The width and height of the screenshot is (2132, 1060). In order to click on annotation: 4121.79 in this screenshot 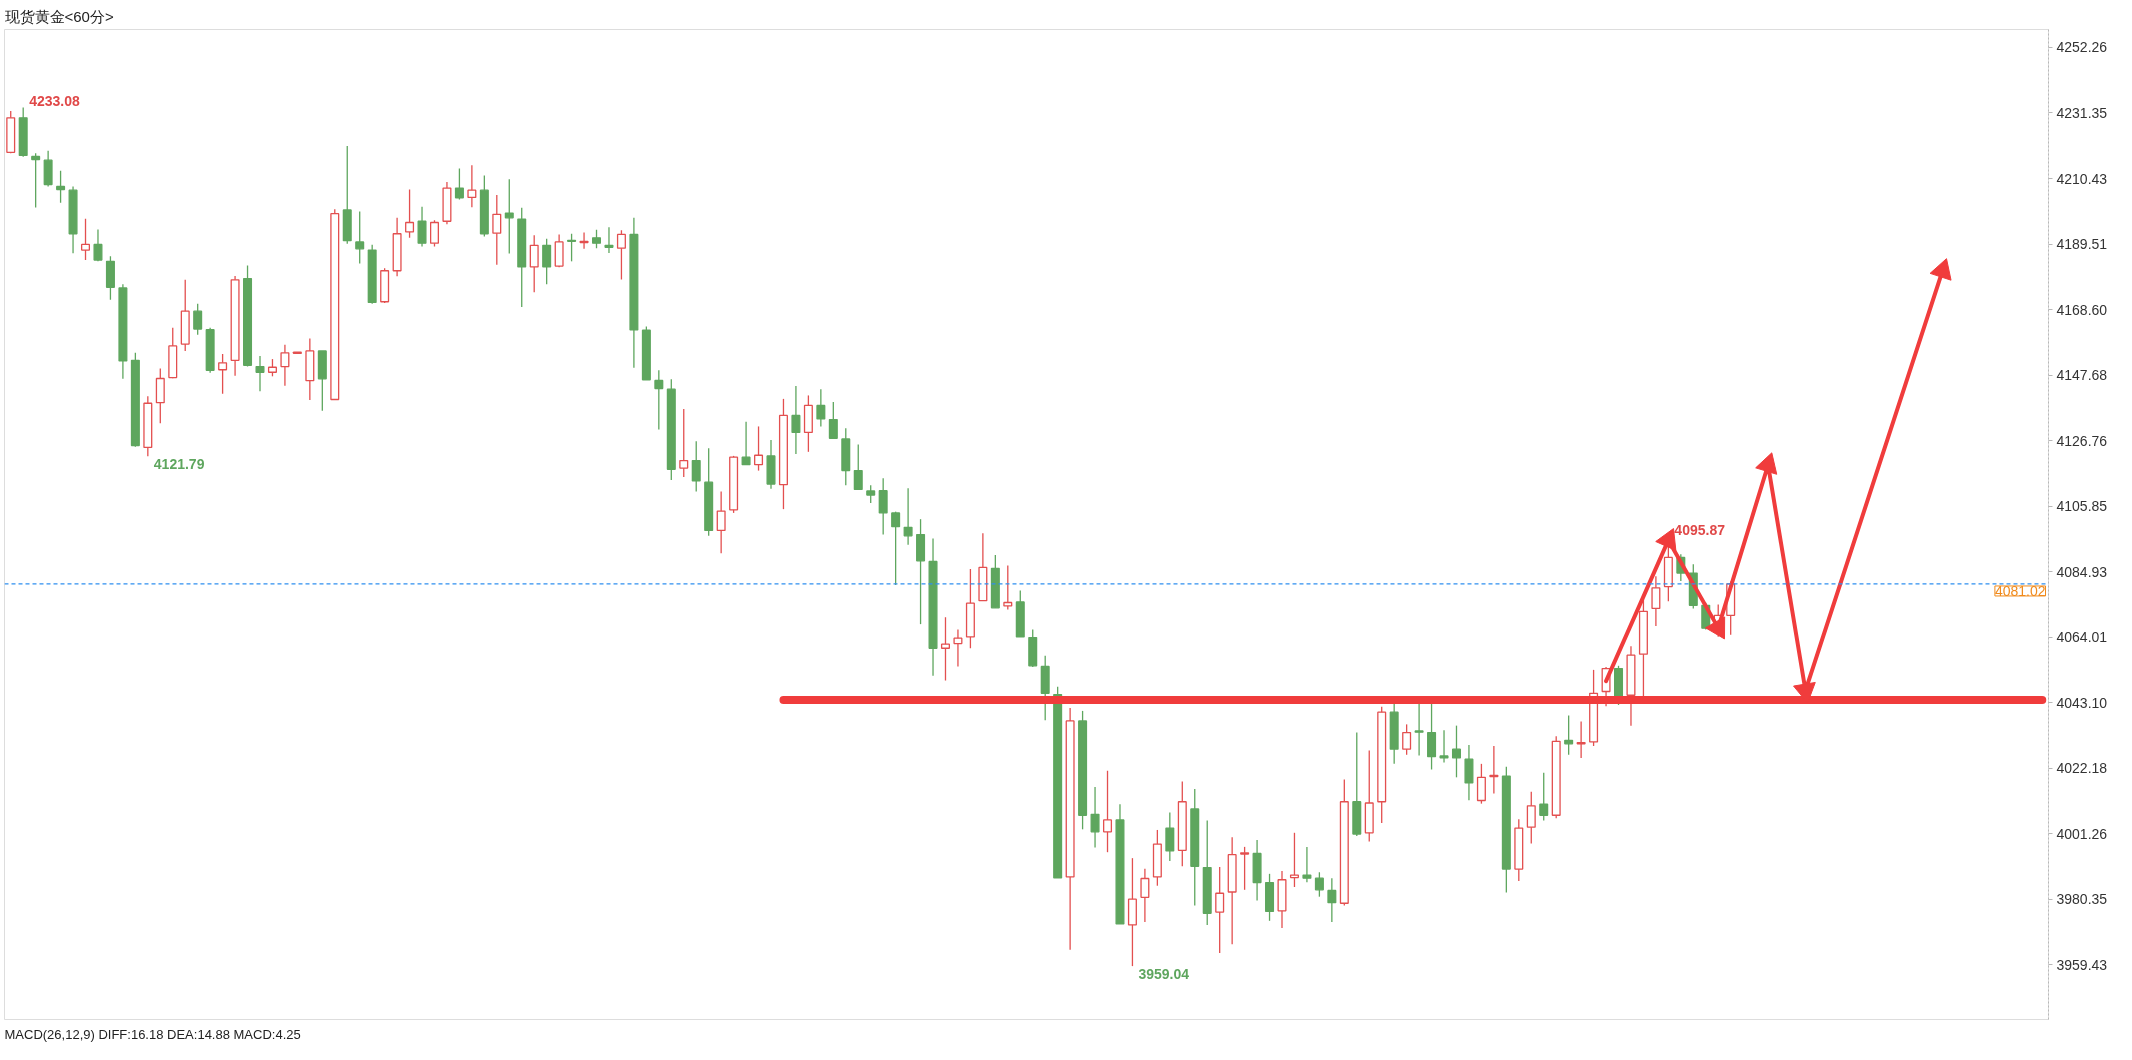, I will do `click(179, 464)`.